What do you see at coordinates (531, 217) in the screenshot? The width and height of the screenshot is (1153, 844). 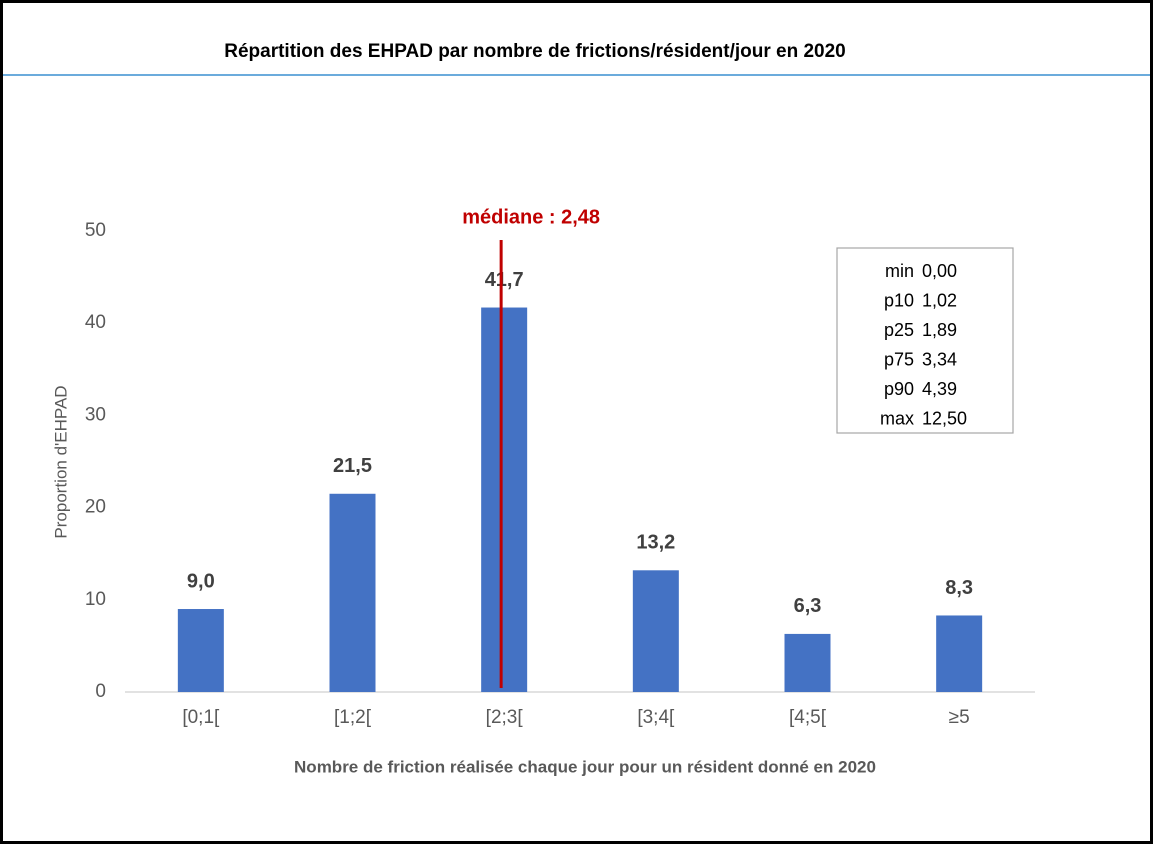 I see `median-label: médiane : 2,48` at bounding box center [531, 217].